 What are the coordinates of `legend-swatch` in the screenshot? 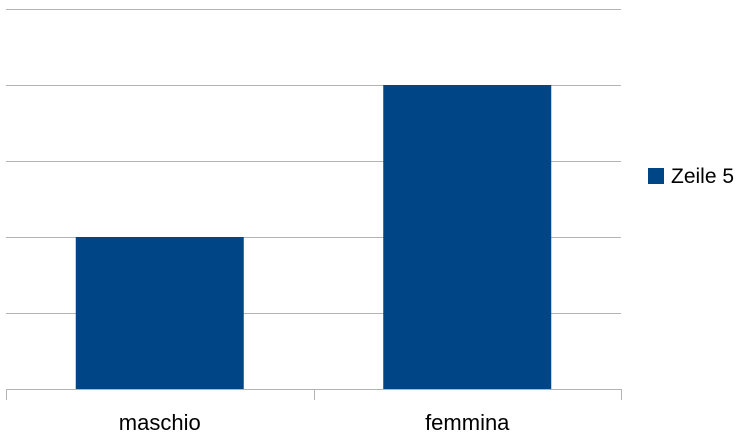 It's located at (656, 176).